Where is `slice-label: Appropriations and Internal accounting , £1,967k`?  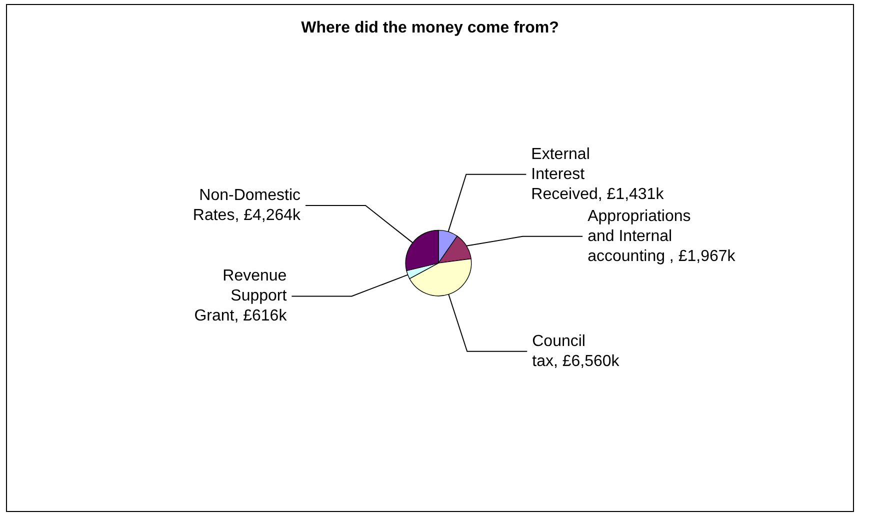 slice-label: Appropriations and Internal accounting , £1,967k is located at coordinates (662, 236).